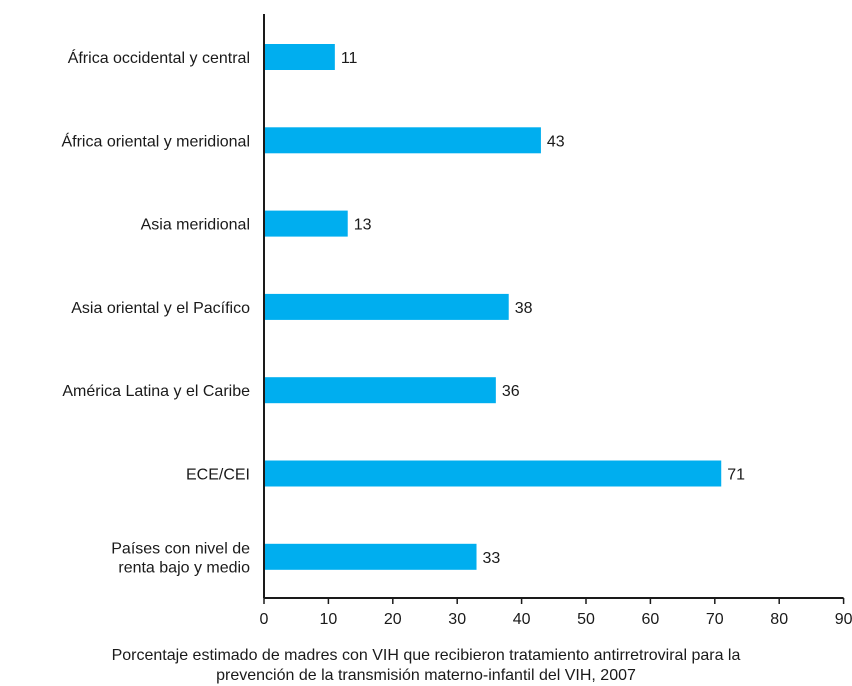  I want to click on x-tick-label: 10, so click(329, 619).